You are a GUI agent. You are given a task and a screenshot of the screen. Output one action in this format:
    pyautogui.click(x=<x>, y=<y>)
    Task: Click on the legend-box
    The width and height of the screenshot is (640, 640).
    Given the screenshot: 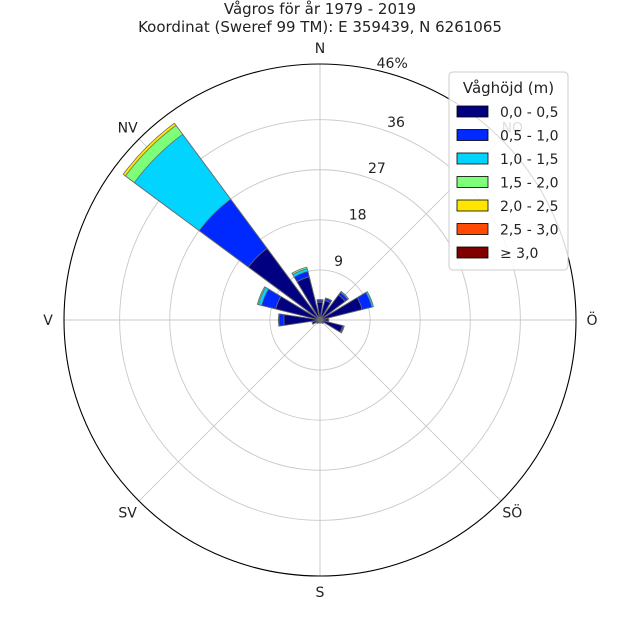 What is the action you would take?
    pyautogui.click(x=508, y=171)
    